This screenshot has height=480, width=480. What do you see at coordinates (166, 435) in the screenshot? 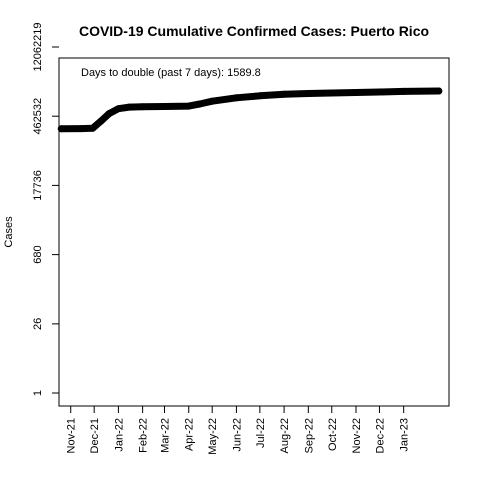
I see `x-tick-label: Mar-22` at bounding box center [166, 435].